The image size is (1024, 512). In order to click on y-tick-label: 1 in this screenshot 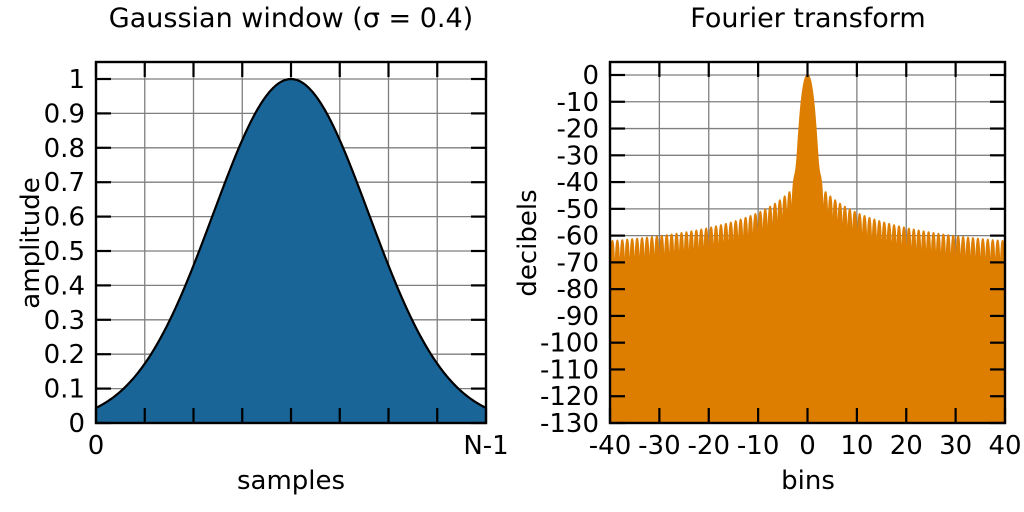, I will do `click(76, 80)`.